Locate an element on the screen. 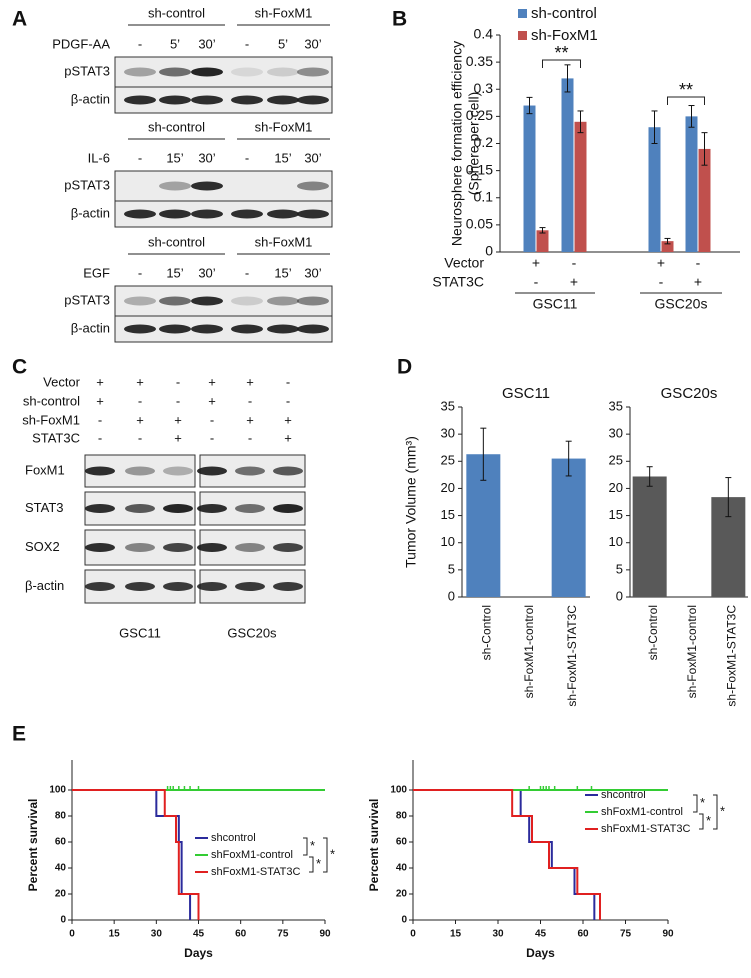  y-tick-label: 100 is located at coordinates (398, 790).